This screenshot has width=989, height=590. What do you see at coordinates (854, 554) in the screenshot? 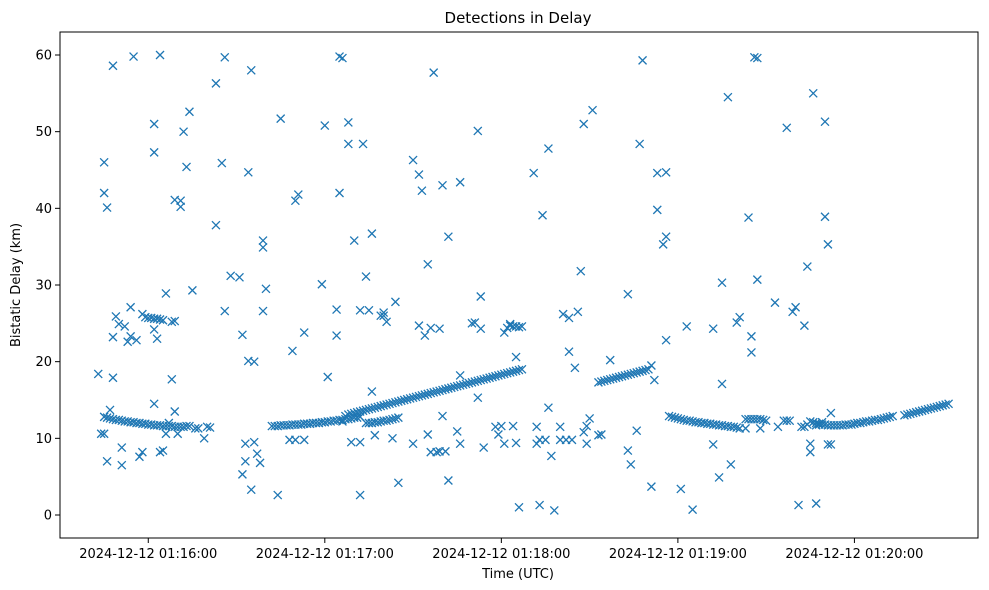
I see `x-tick-label: 2024-12-12 01:20:00` at bounding box center [854, 554].